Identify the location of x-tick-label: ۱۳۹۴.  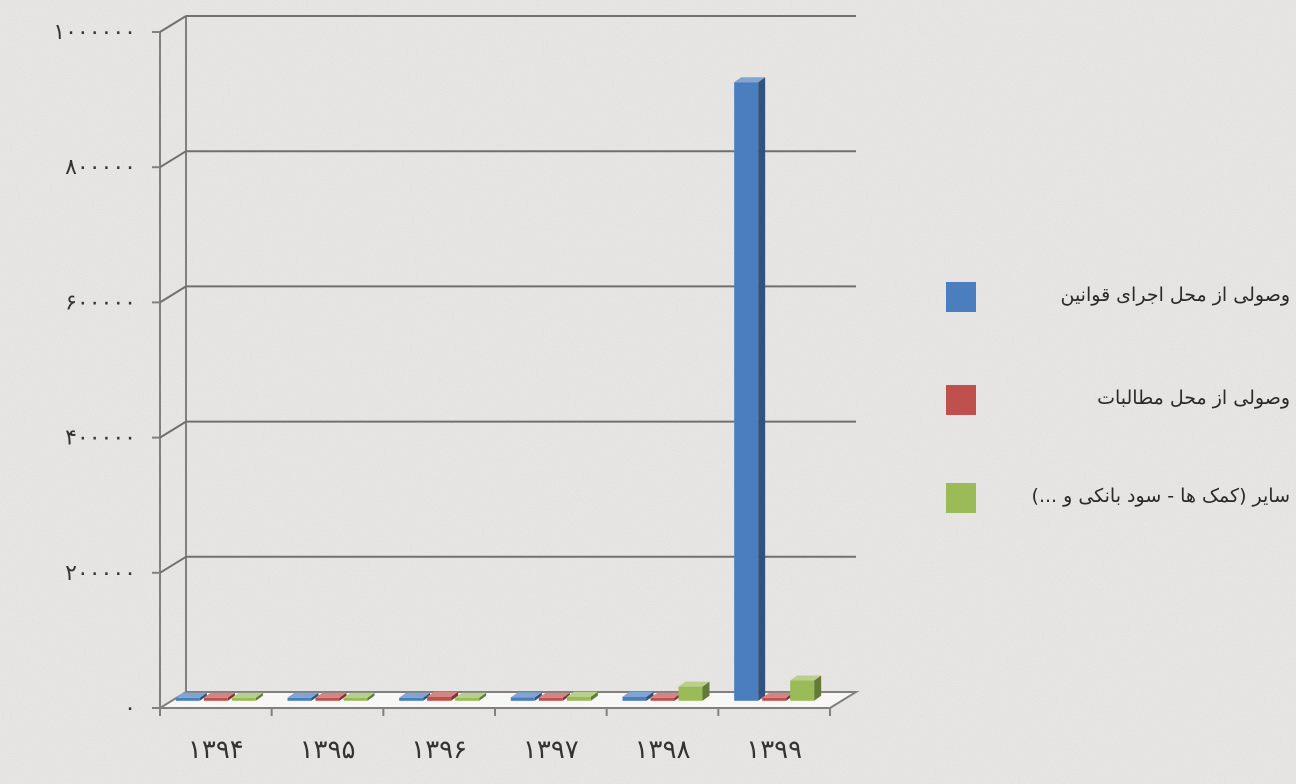
(216, 750).